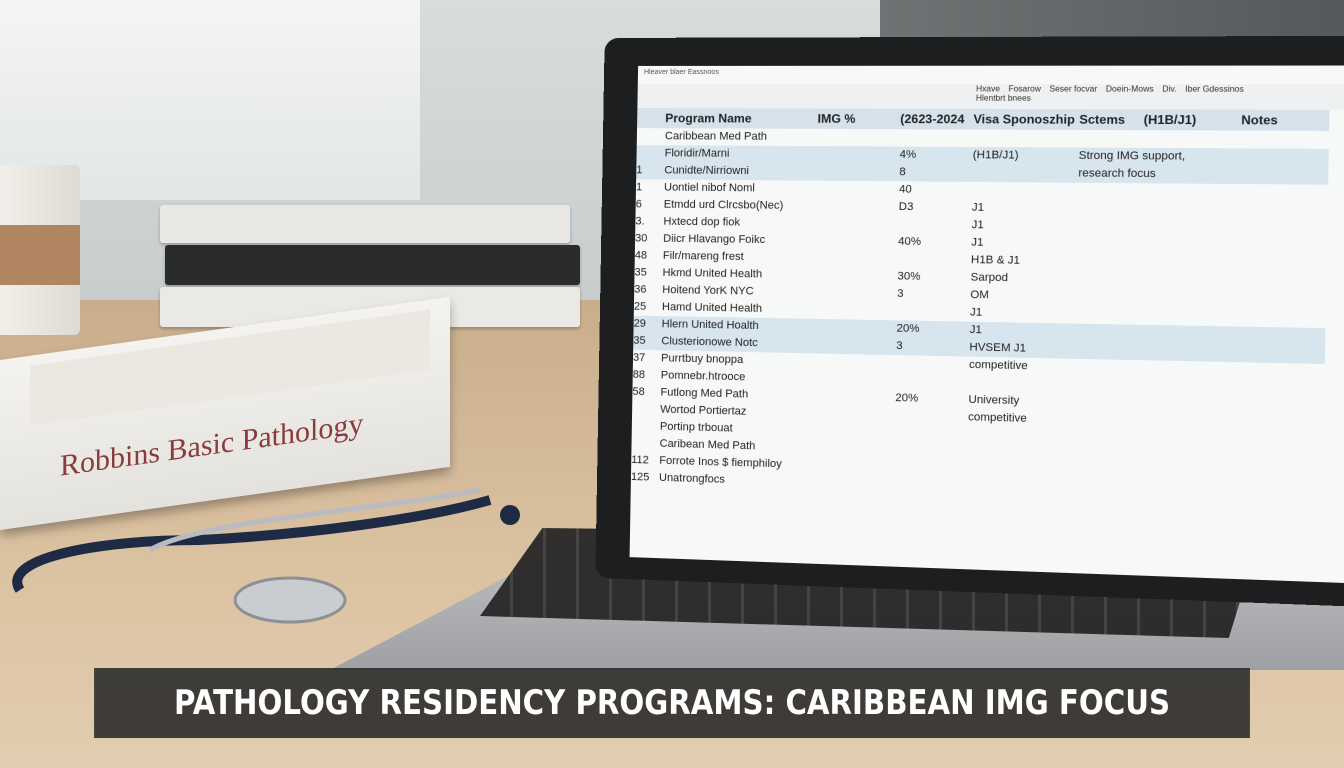 The image size is (1344, 768). Describe the element at coordinates (988, 89) in the screenshot. I see `toolbar-item: Hxave` at that location.